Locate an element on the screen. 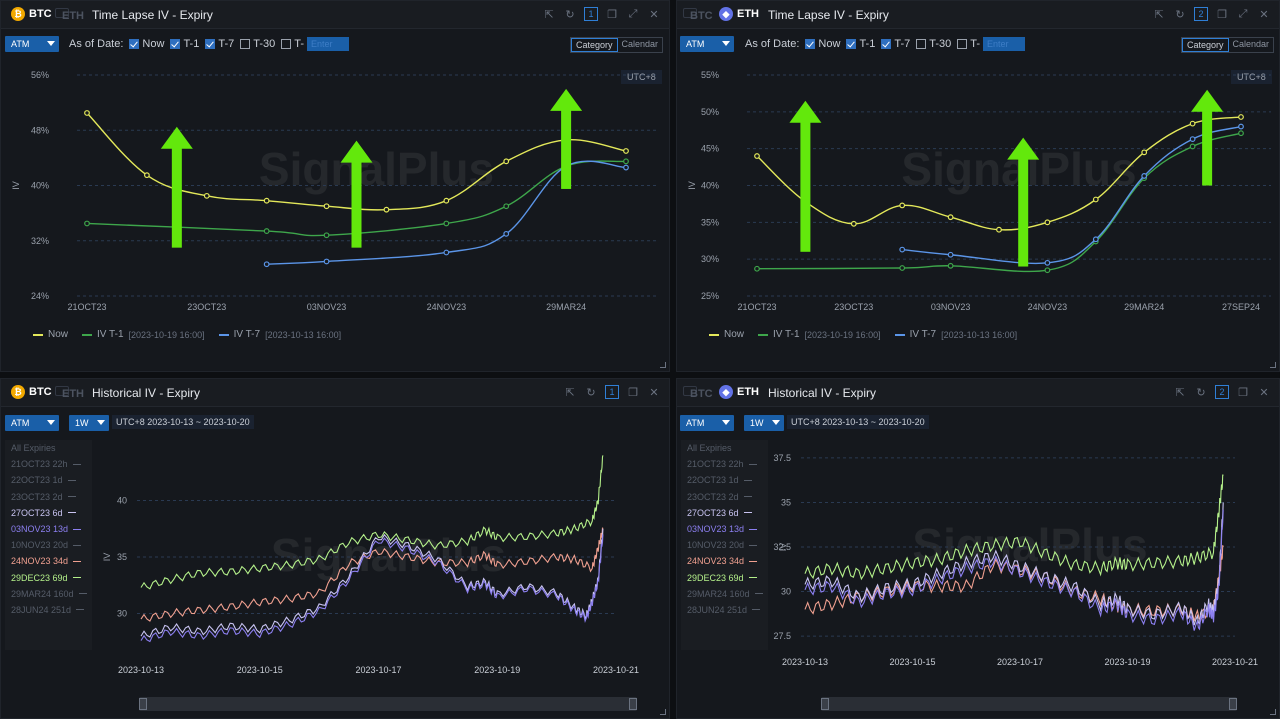 The image size is (1280, 719). check-t1: T-1 is located at coordinates (184, 44).